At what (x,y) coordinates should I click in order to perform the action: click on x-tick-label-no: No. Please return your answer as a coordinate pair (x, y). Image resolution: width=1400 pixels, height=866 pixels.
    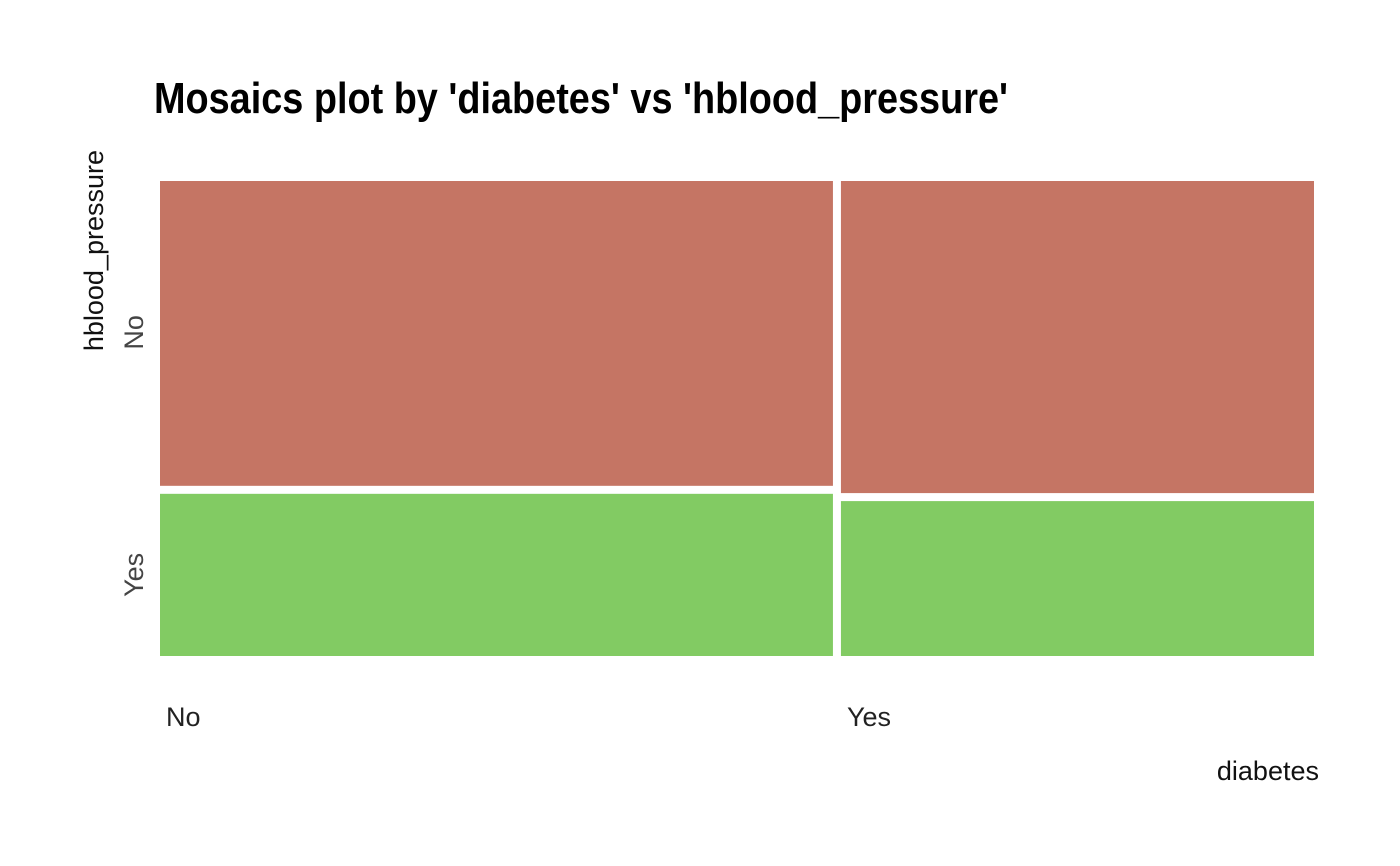
    Looking at the image, I should click on (183, 717).